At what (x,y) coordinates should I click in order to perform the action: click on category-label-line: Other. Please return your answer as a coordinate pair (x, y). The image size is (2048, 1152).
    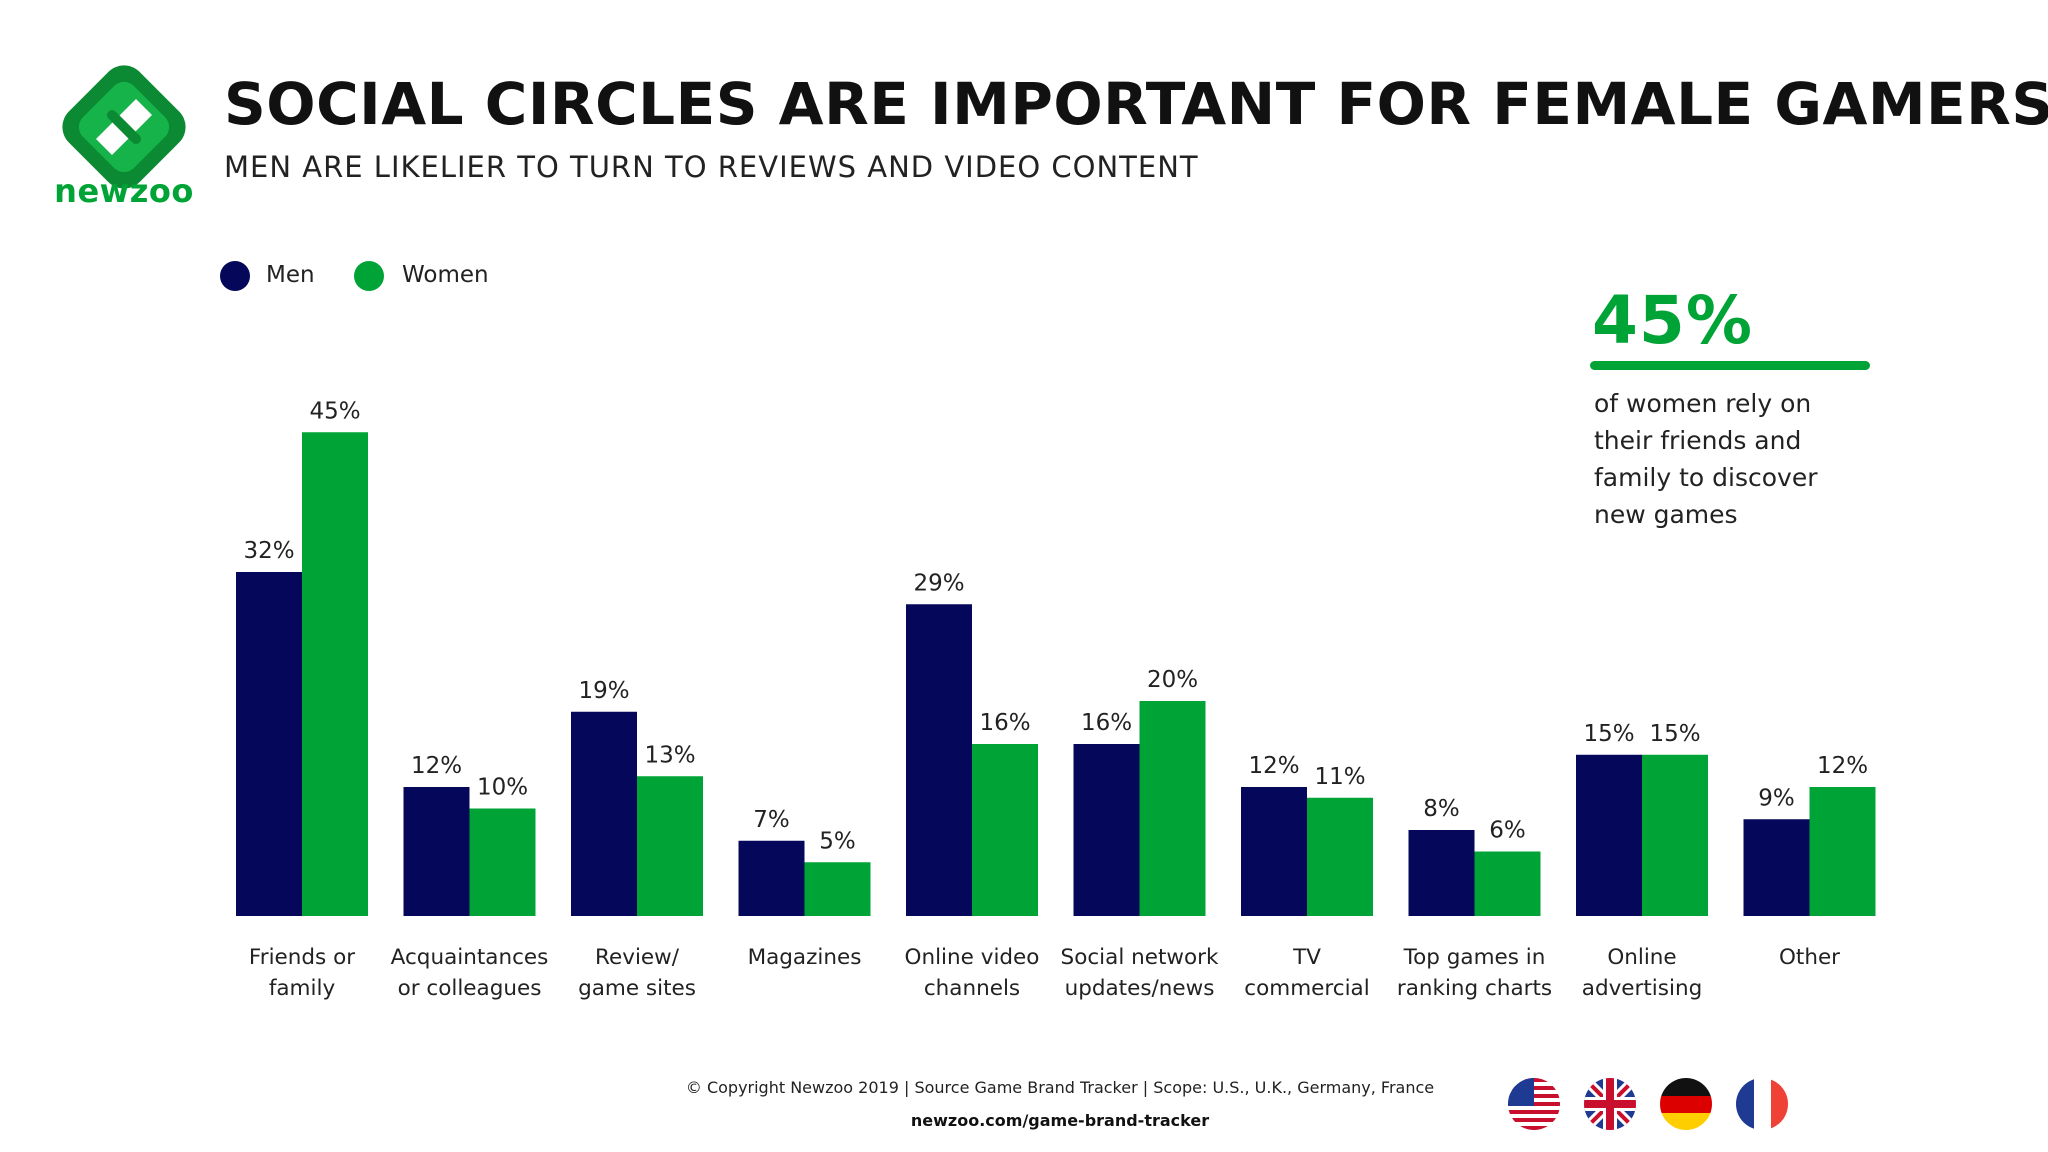
    Looking at the image, I should click on (1809, 957).